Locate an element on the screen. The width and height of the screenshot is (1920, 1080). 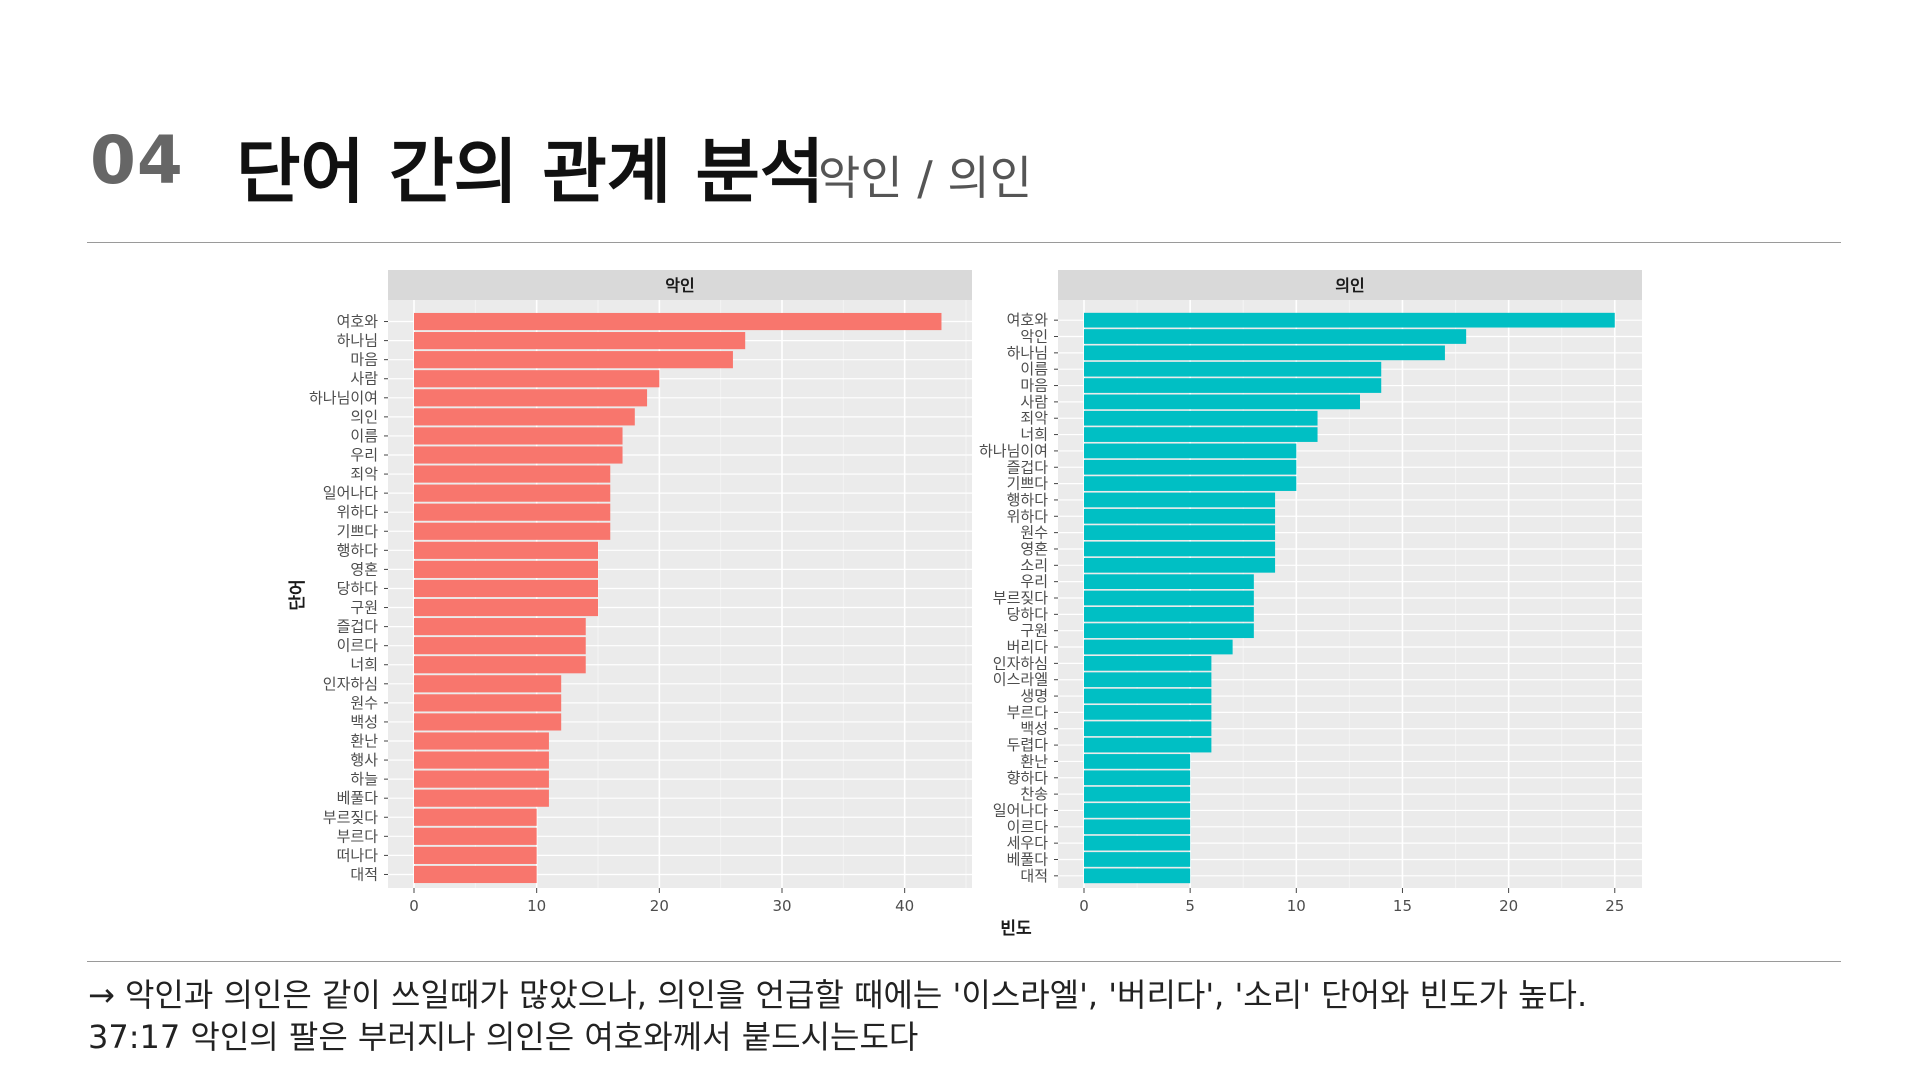
x-tick-label: 40 is located at coordinates (904, 906).